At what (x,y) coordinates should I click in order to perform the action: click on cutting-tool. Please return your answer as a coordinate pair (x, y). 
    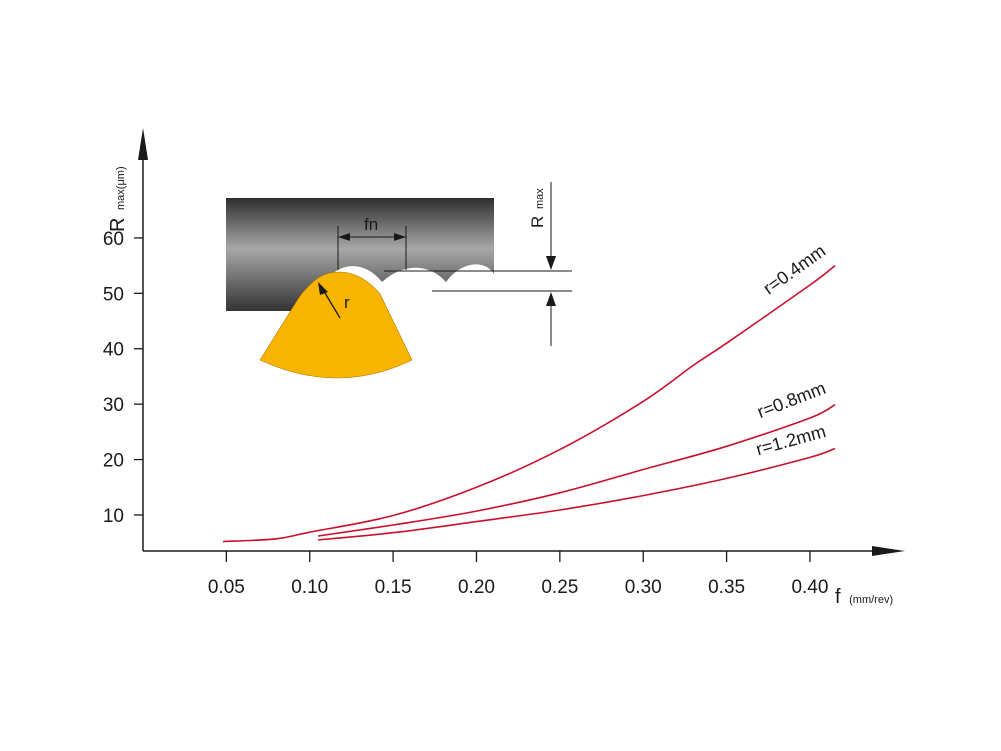
    Looking at the image, I should click on (336, 325).